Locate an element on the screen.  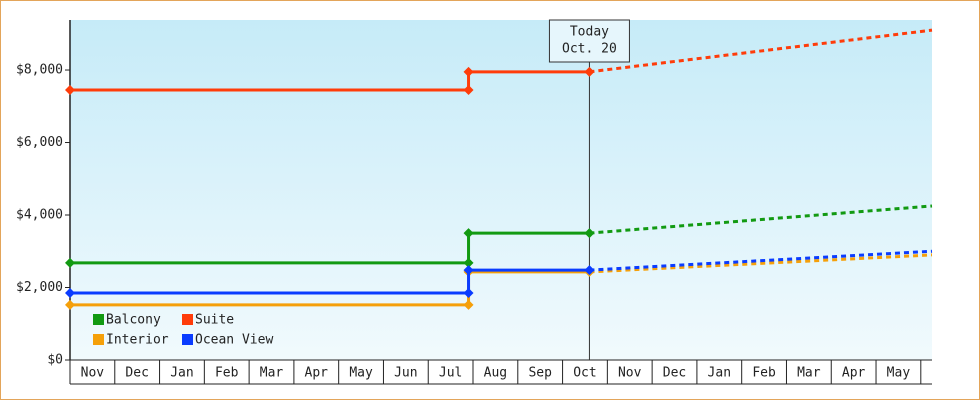
x-tick-label: Sep is located at coordinates (540, 373).